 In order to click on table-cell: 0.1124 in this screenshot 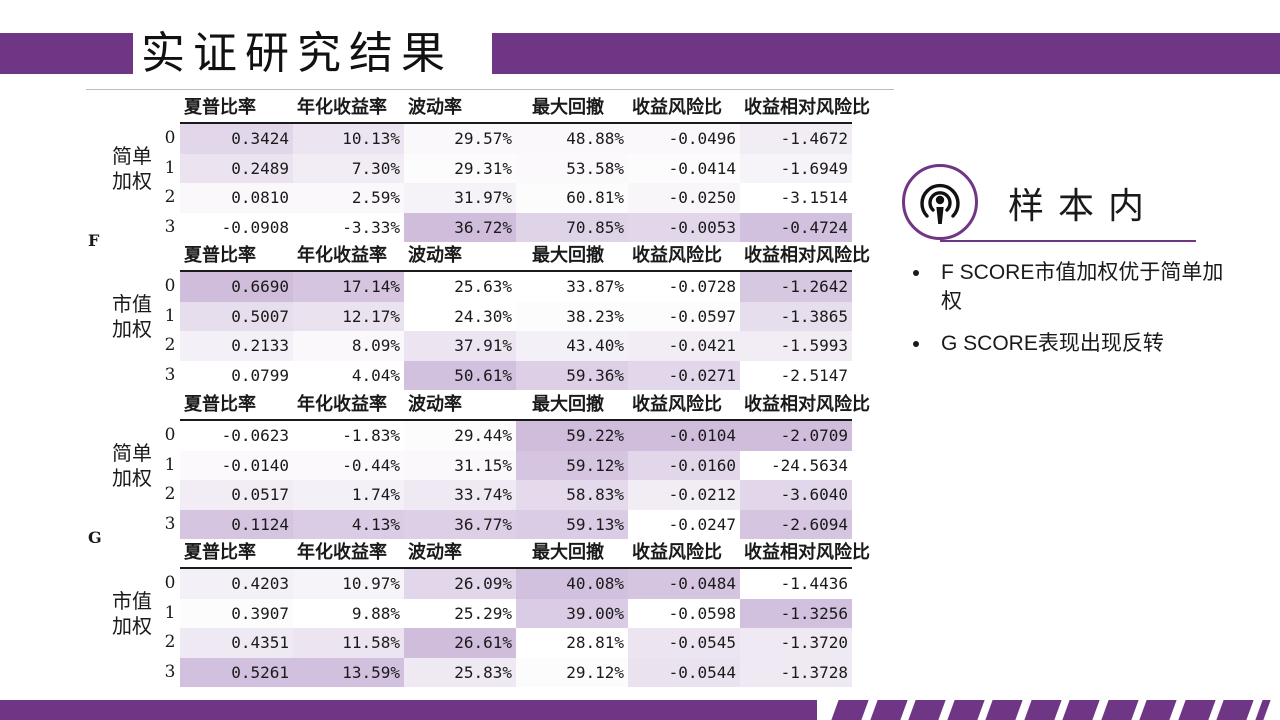, I will do `click(236, 524)`.